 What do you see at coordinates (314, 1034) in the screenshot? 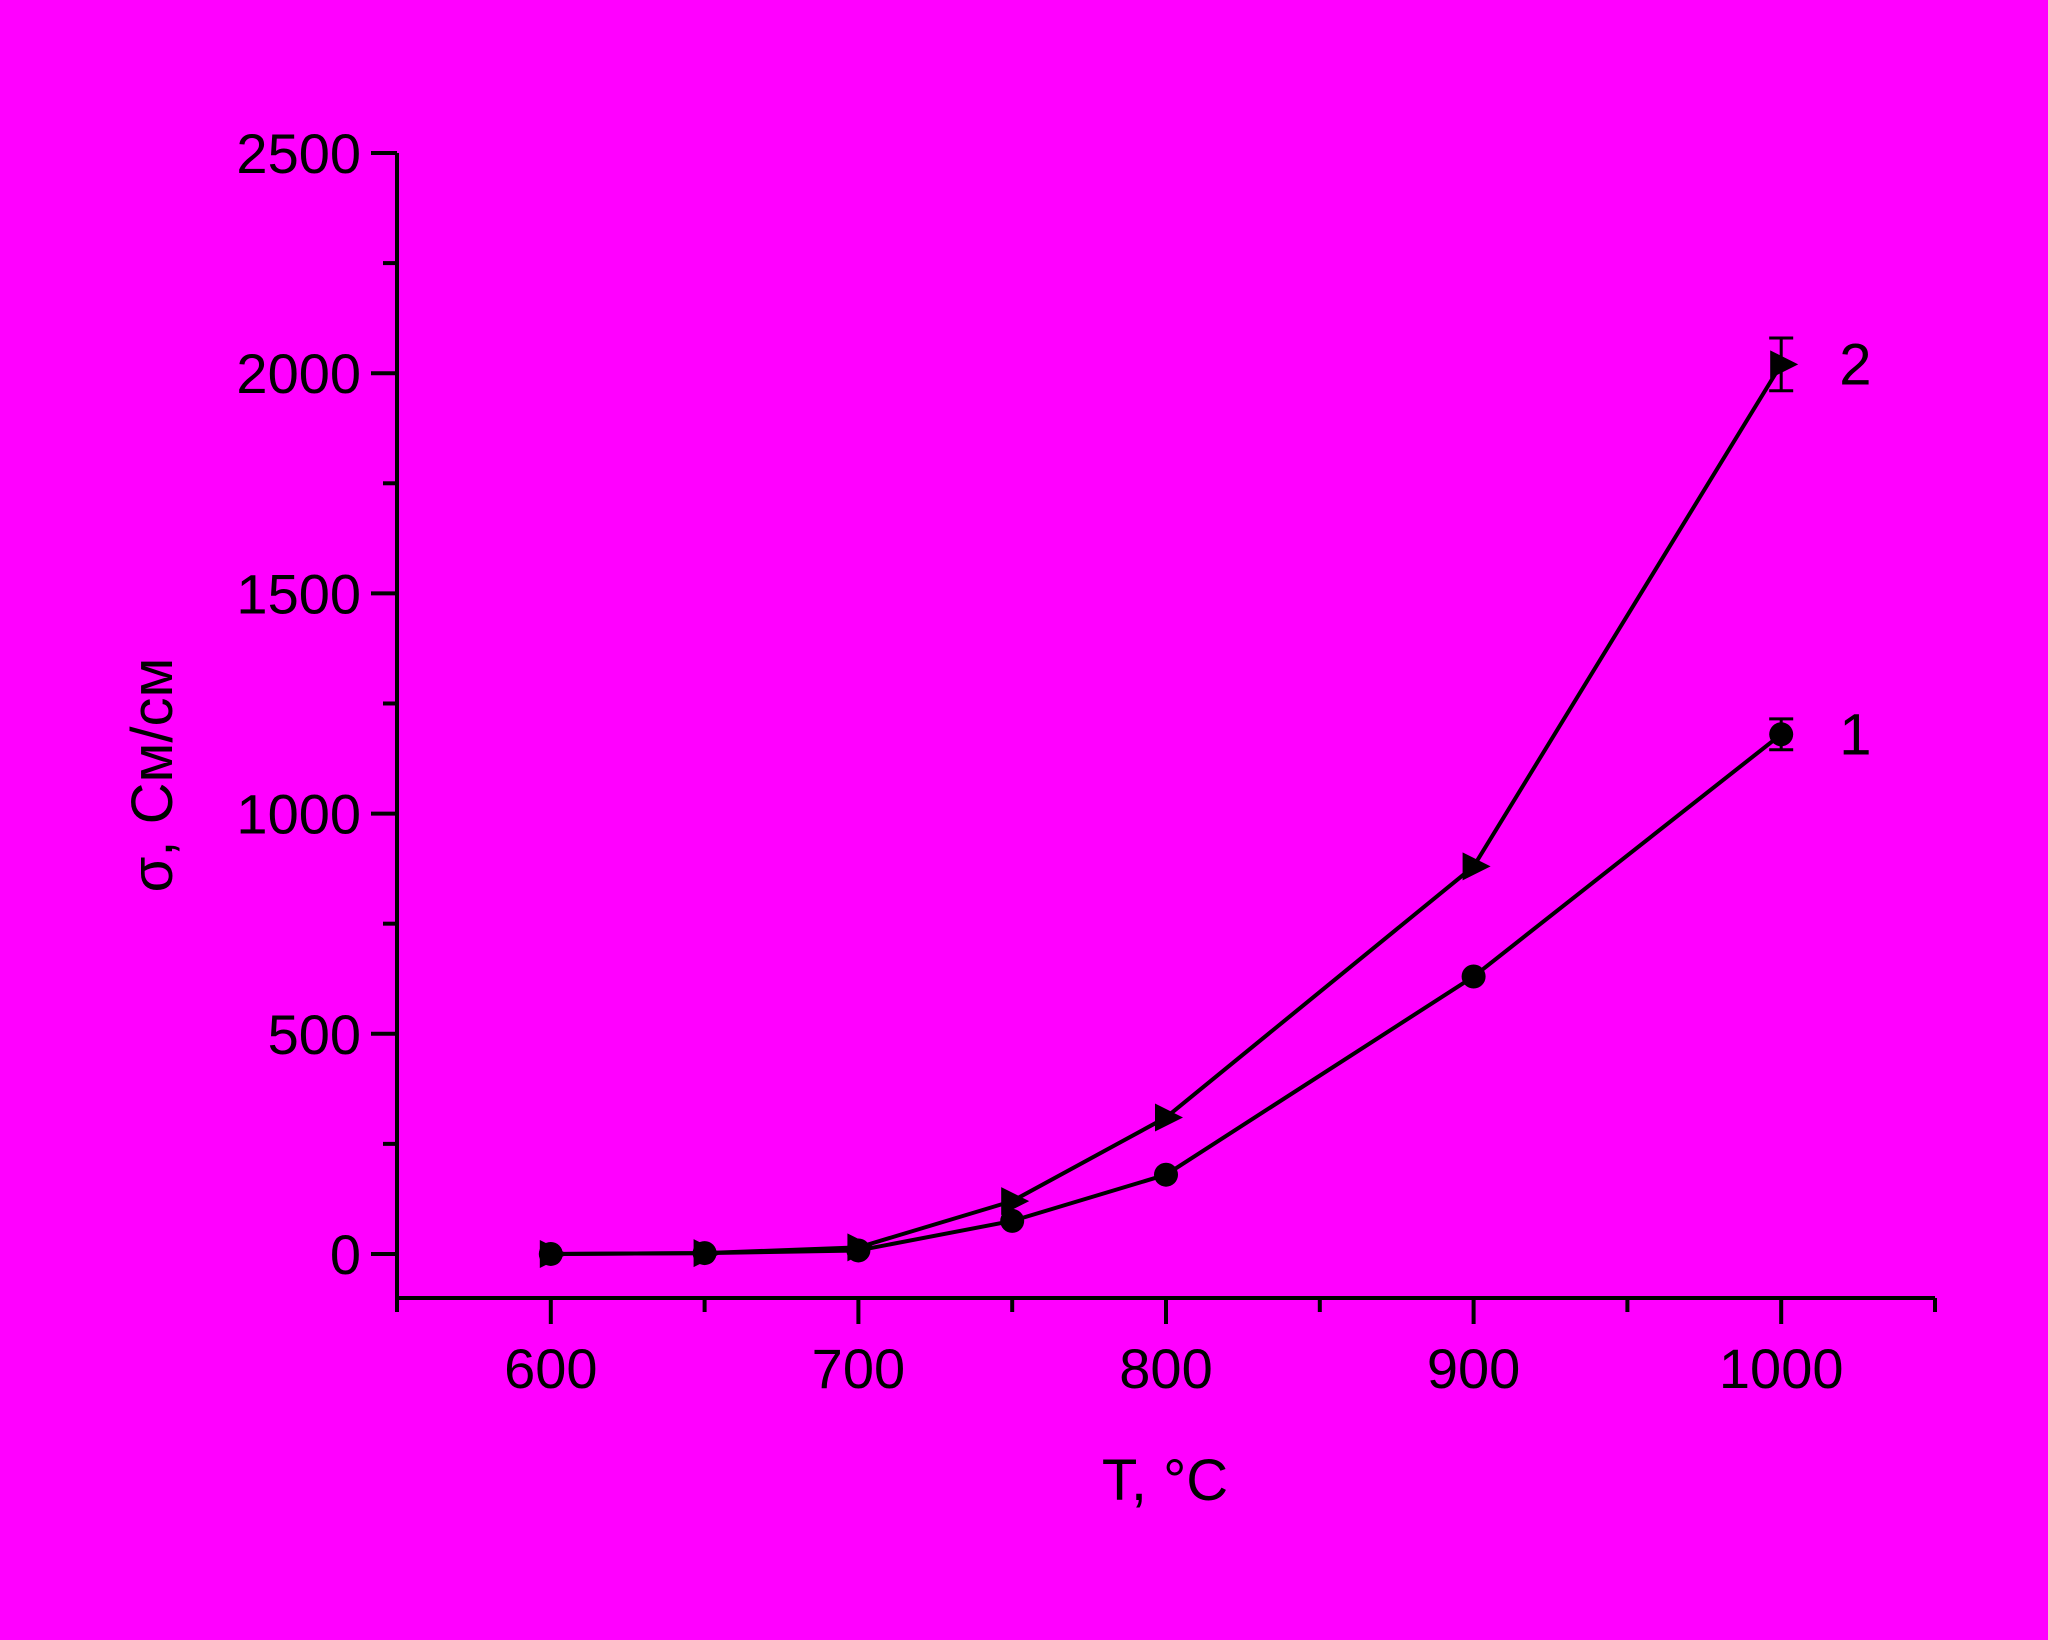
I see `y-tick-label: 500` at bounding box center [314, 1034].